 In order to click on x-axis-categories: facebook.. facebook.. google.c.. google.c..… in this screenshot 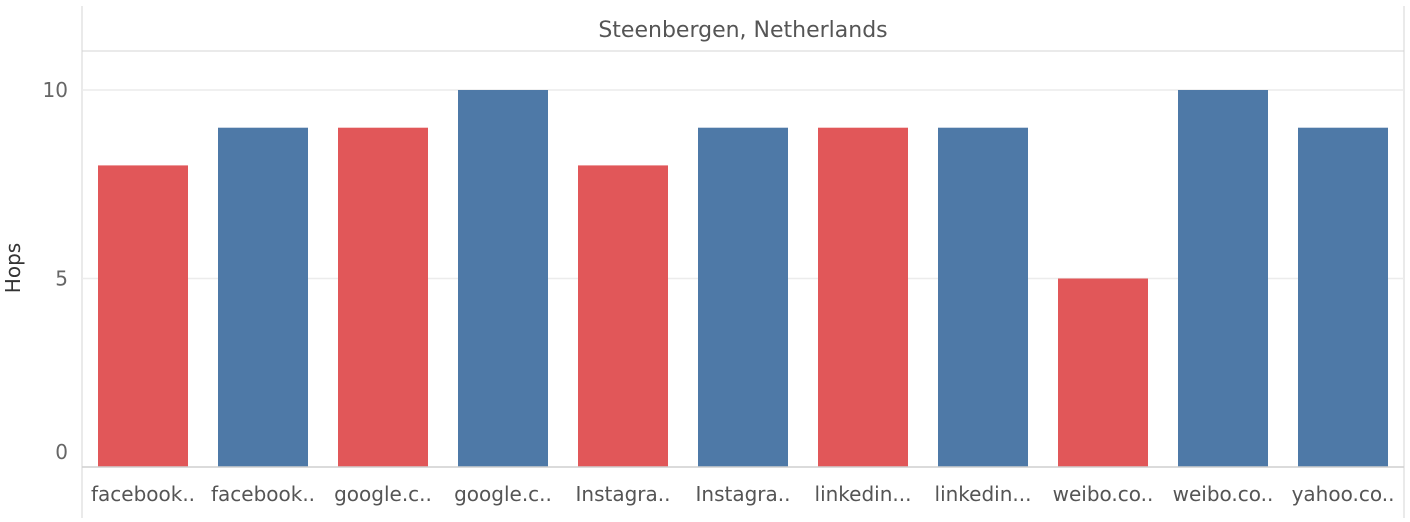, I will do `click(742, 494)`.